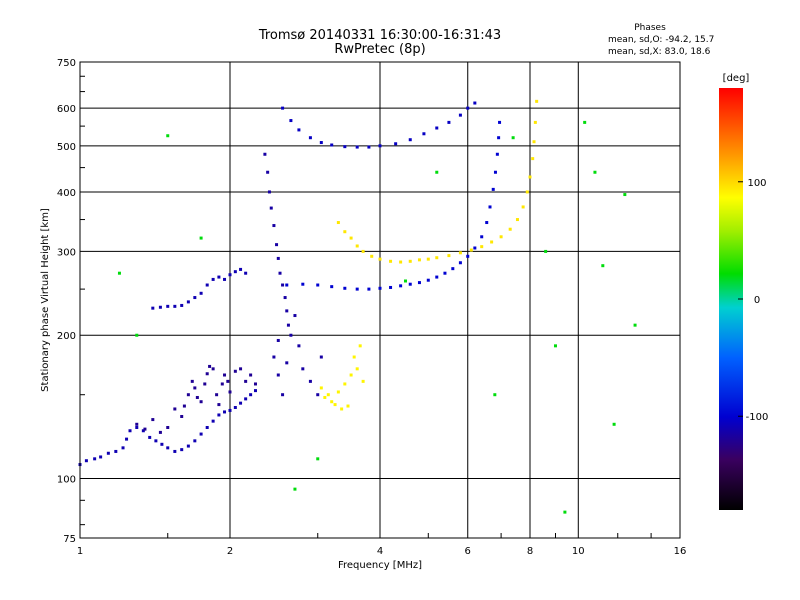 The image size is (800, 600). Describe the element at coordinates (753, 300) in the screenshot. I see `colorbar-ticks: 100 0 -100` at that location.